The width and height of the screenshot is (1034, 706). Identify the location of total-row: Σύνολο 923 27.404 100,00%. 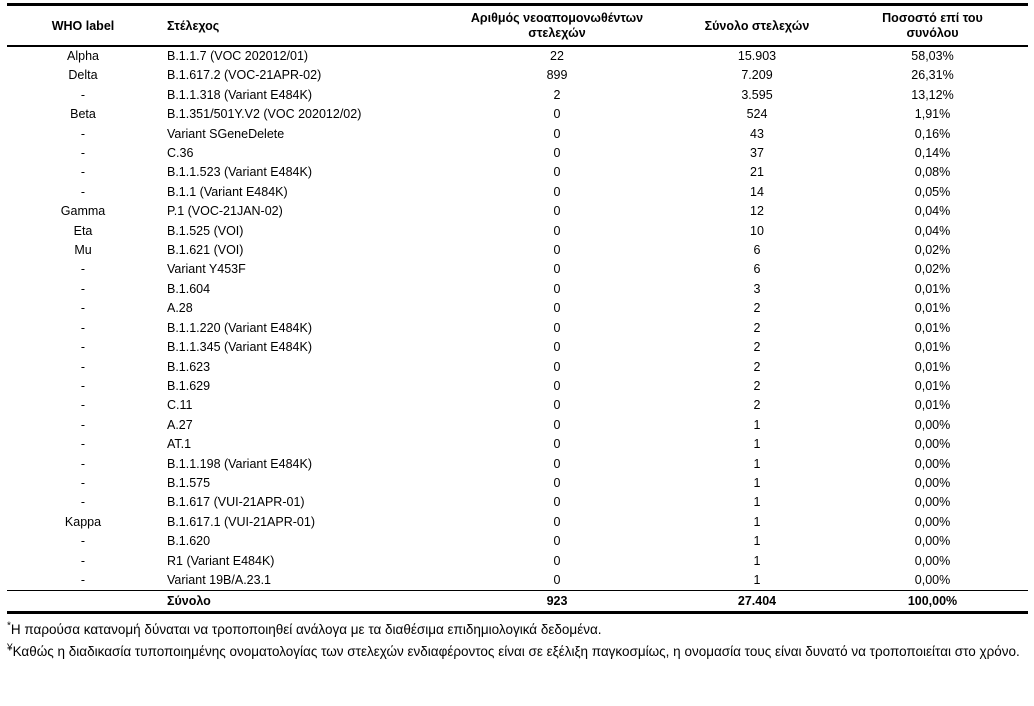
(517, 602).